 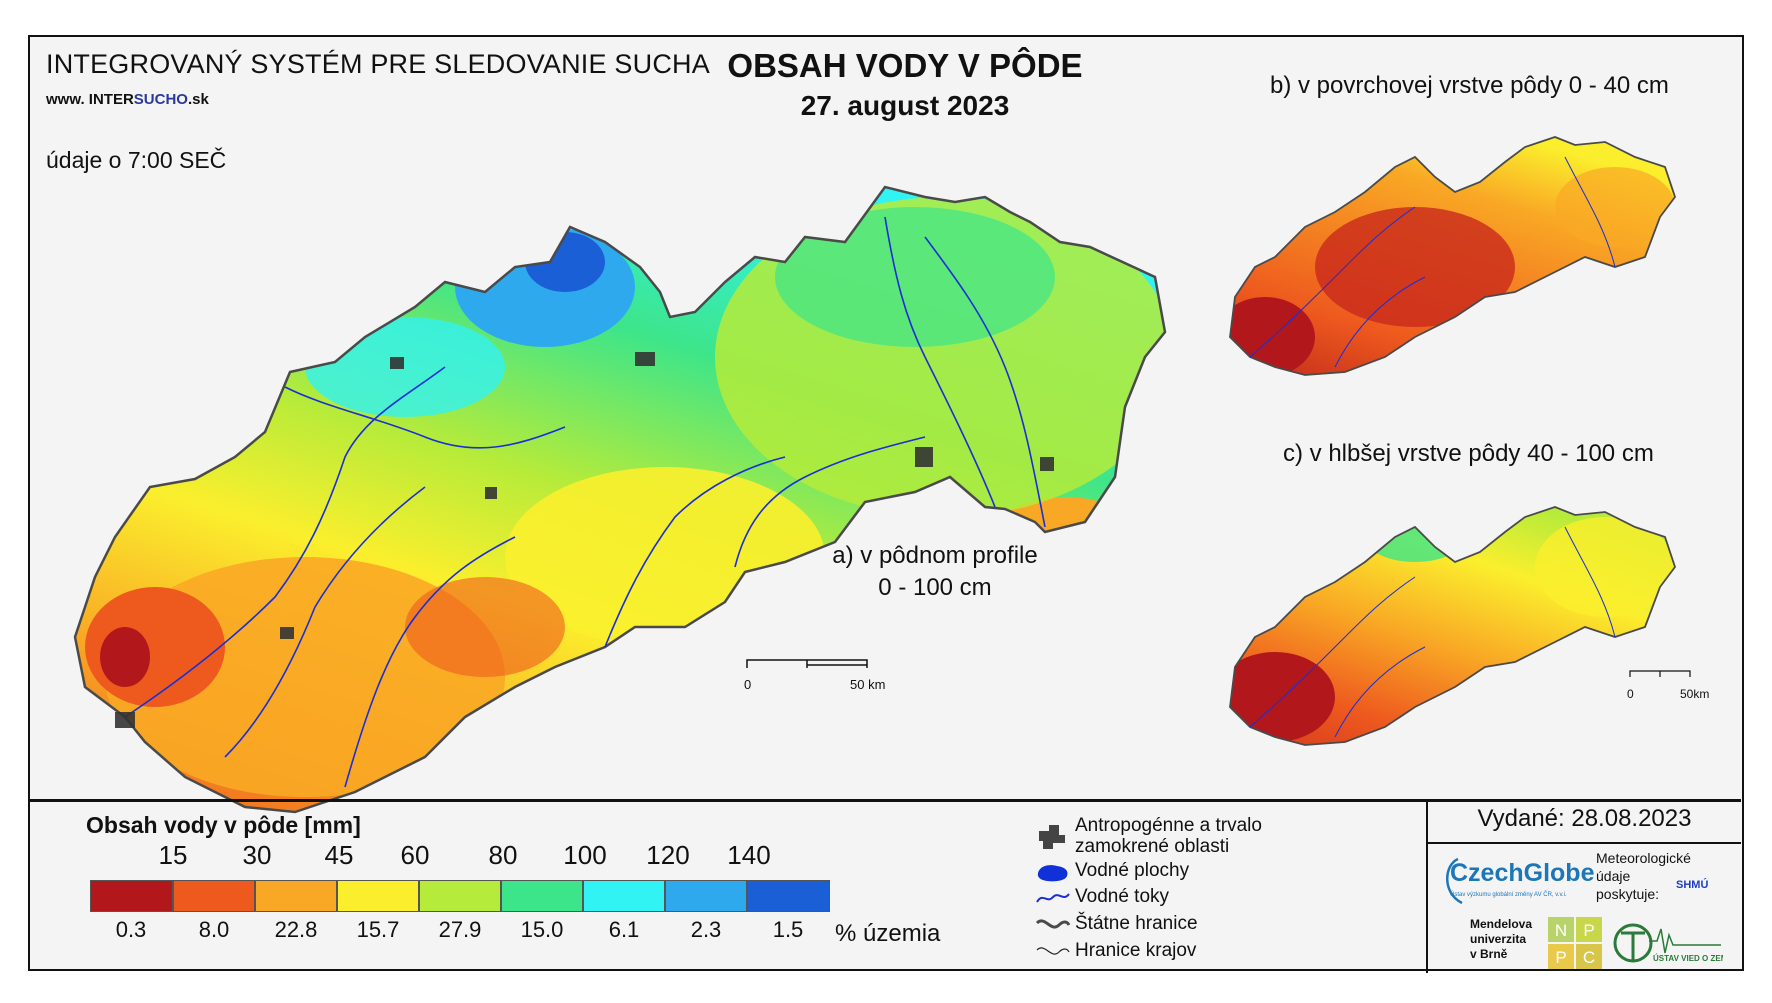 I want to click on map-c-label: c) v hlbšej vrstve pôdy 40 - 100 cm, so click(x=1468, y=453).